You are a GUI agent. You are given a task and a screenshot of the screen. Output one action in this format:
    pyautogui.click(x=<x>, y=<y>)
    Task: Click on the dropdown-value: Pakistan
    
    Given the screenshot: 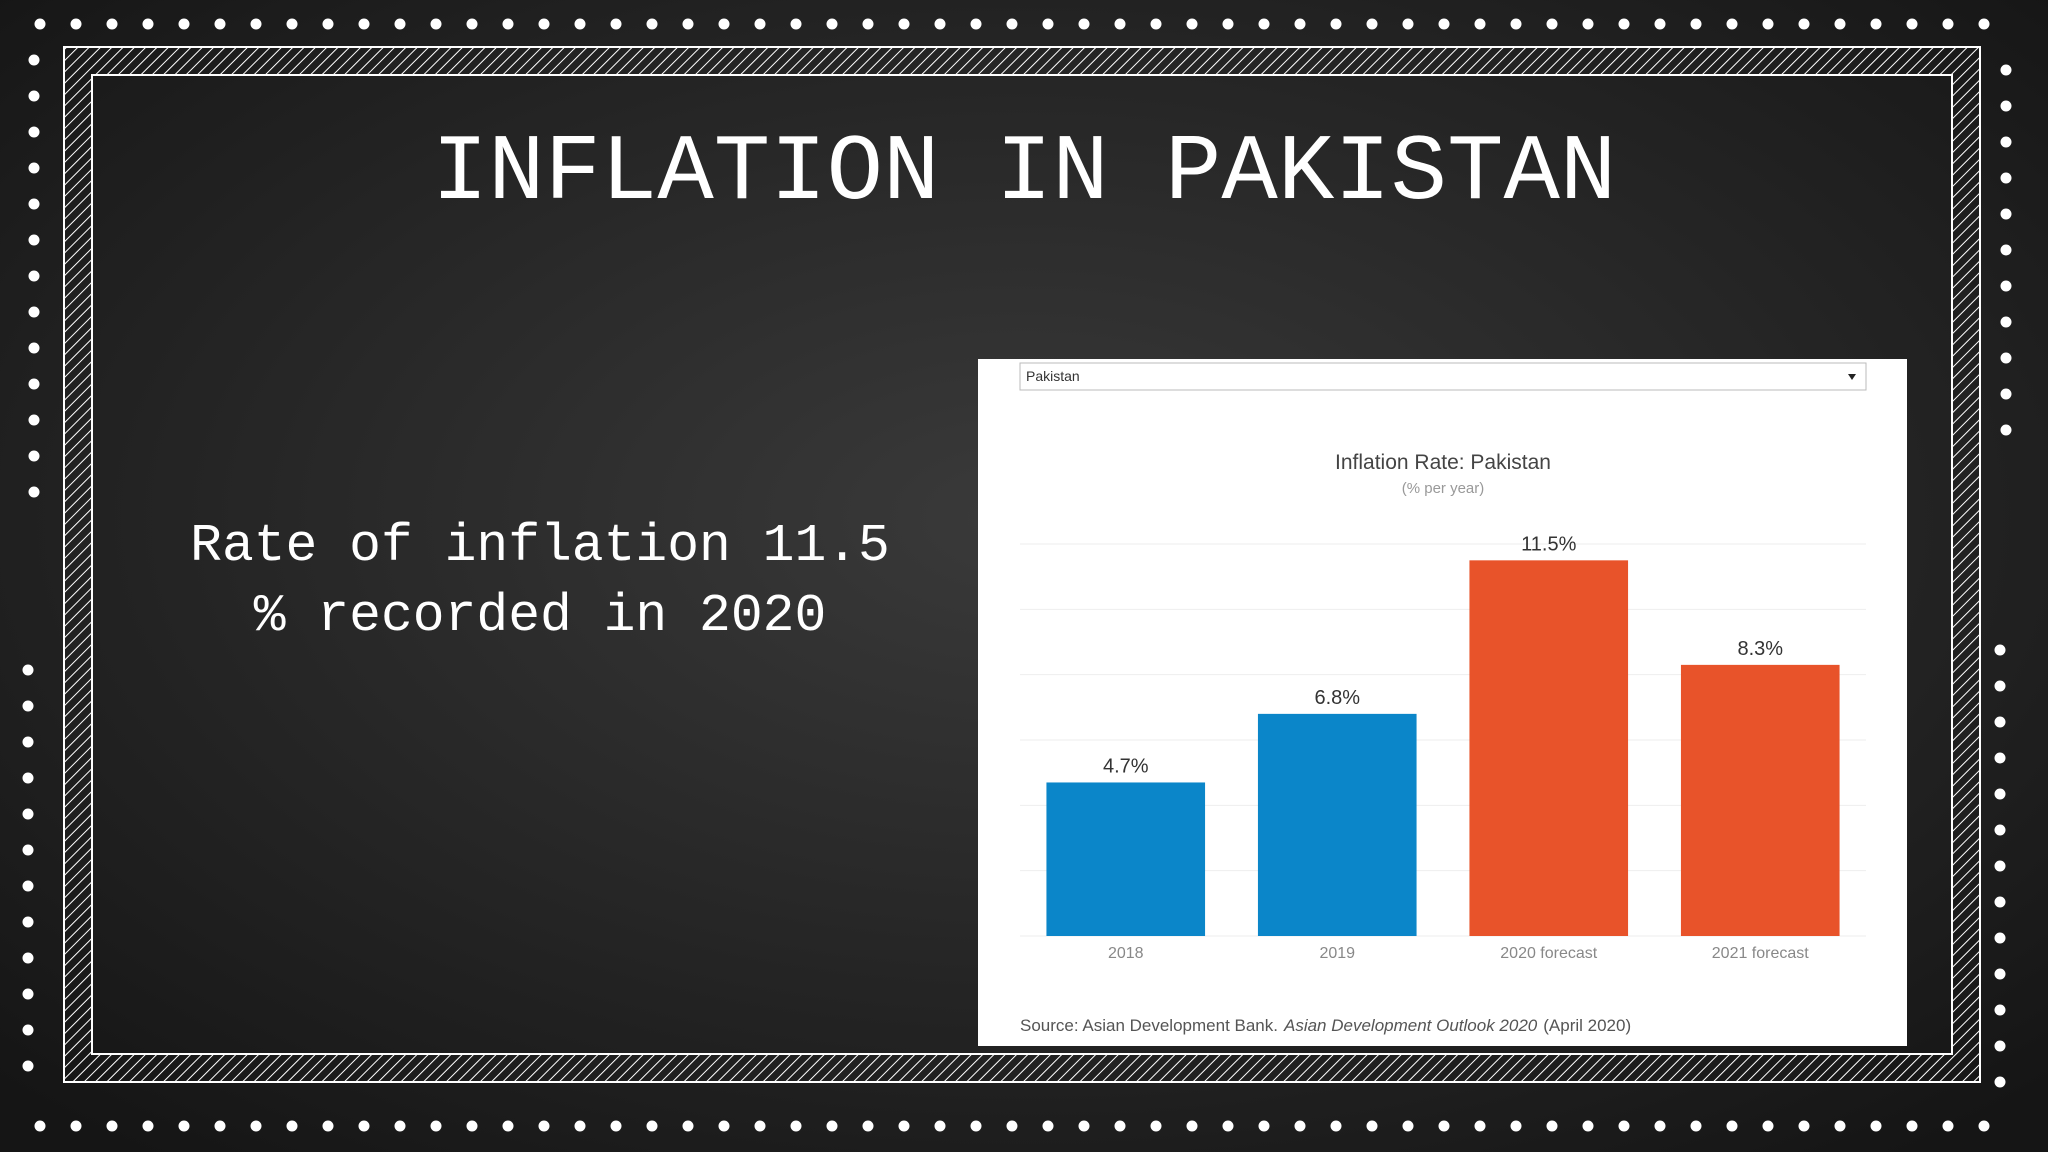 What is the action you would take?
    pyautogui.click(x=1053, y=376)
    